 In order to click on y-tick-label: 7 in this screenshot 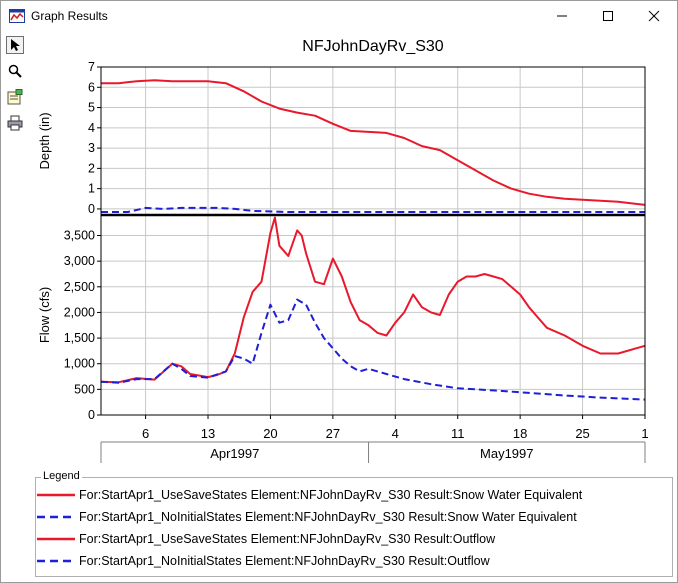, I will do `click(91, 67)`.